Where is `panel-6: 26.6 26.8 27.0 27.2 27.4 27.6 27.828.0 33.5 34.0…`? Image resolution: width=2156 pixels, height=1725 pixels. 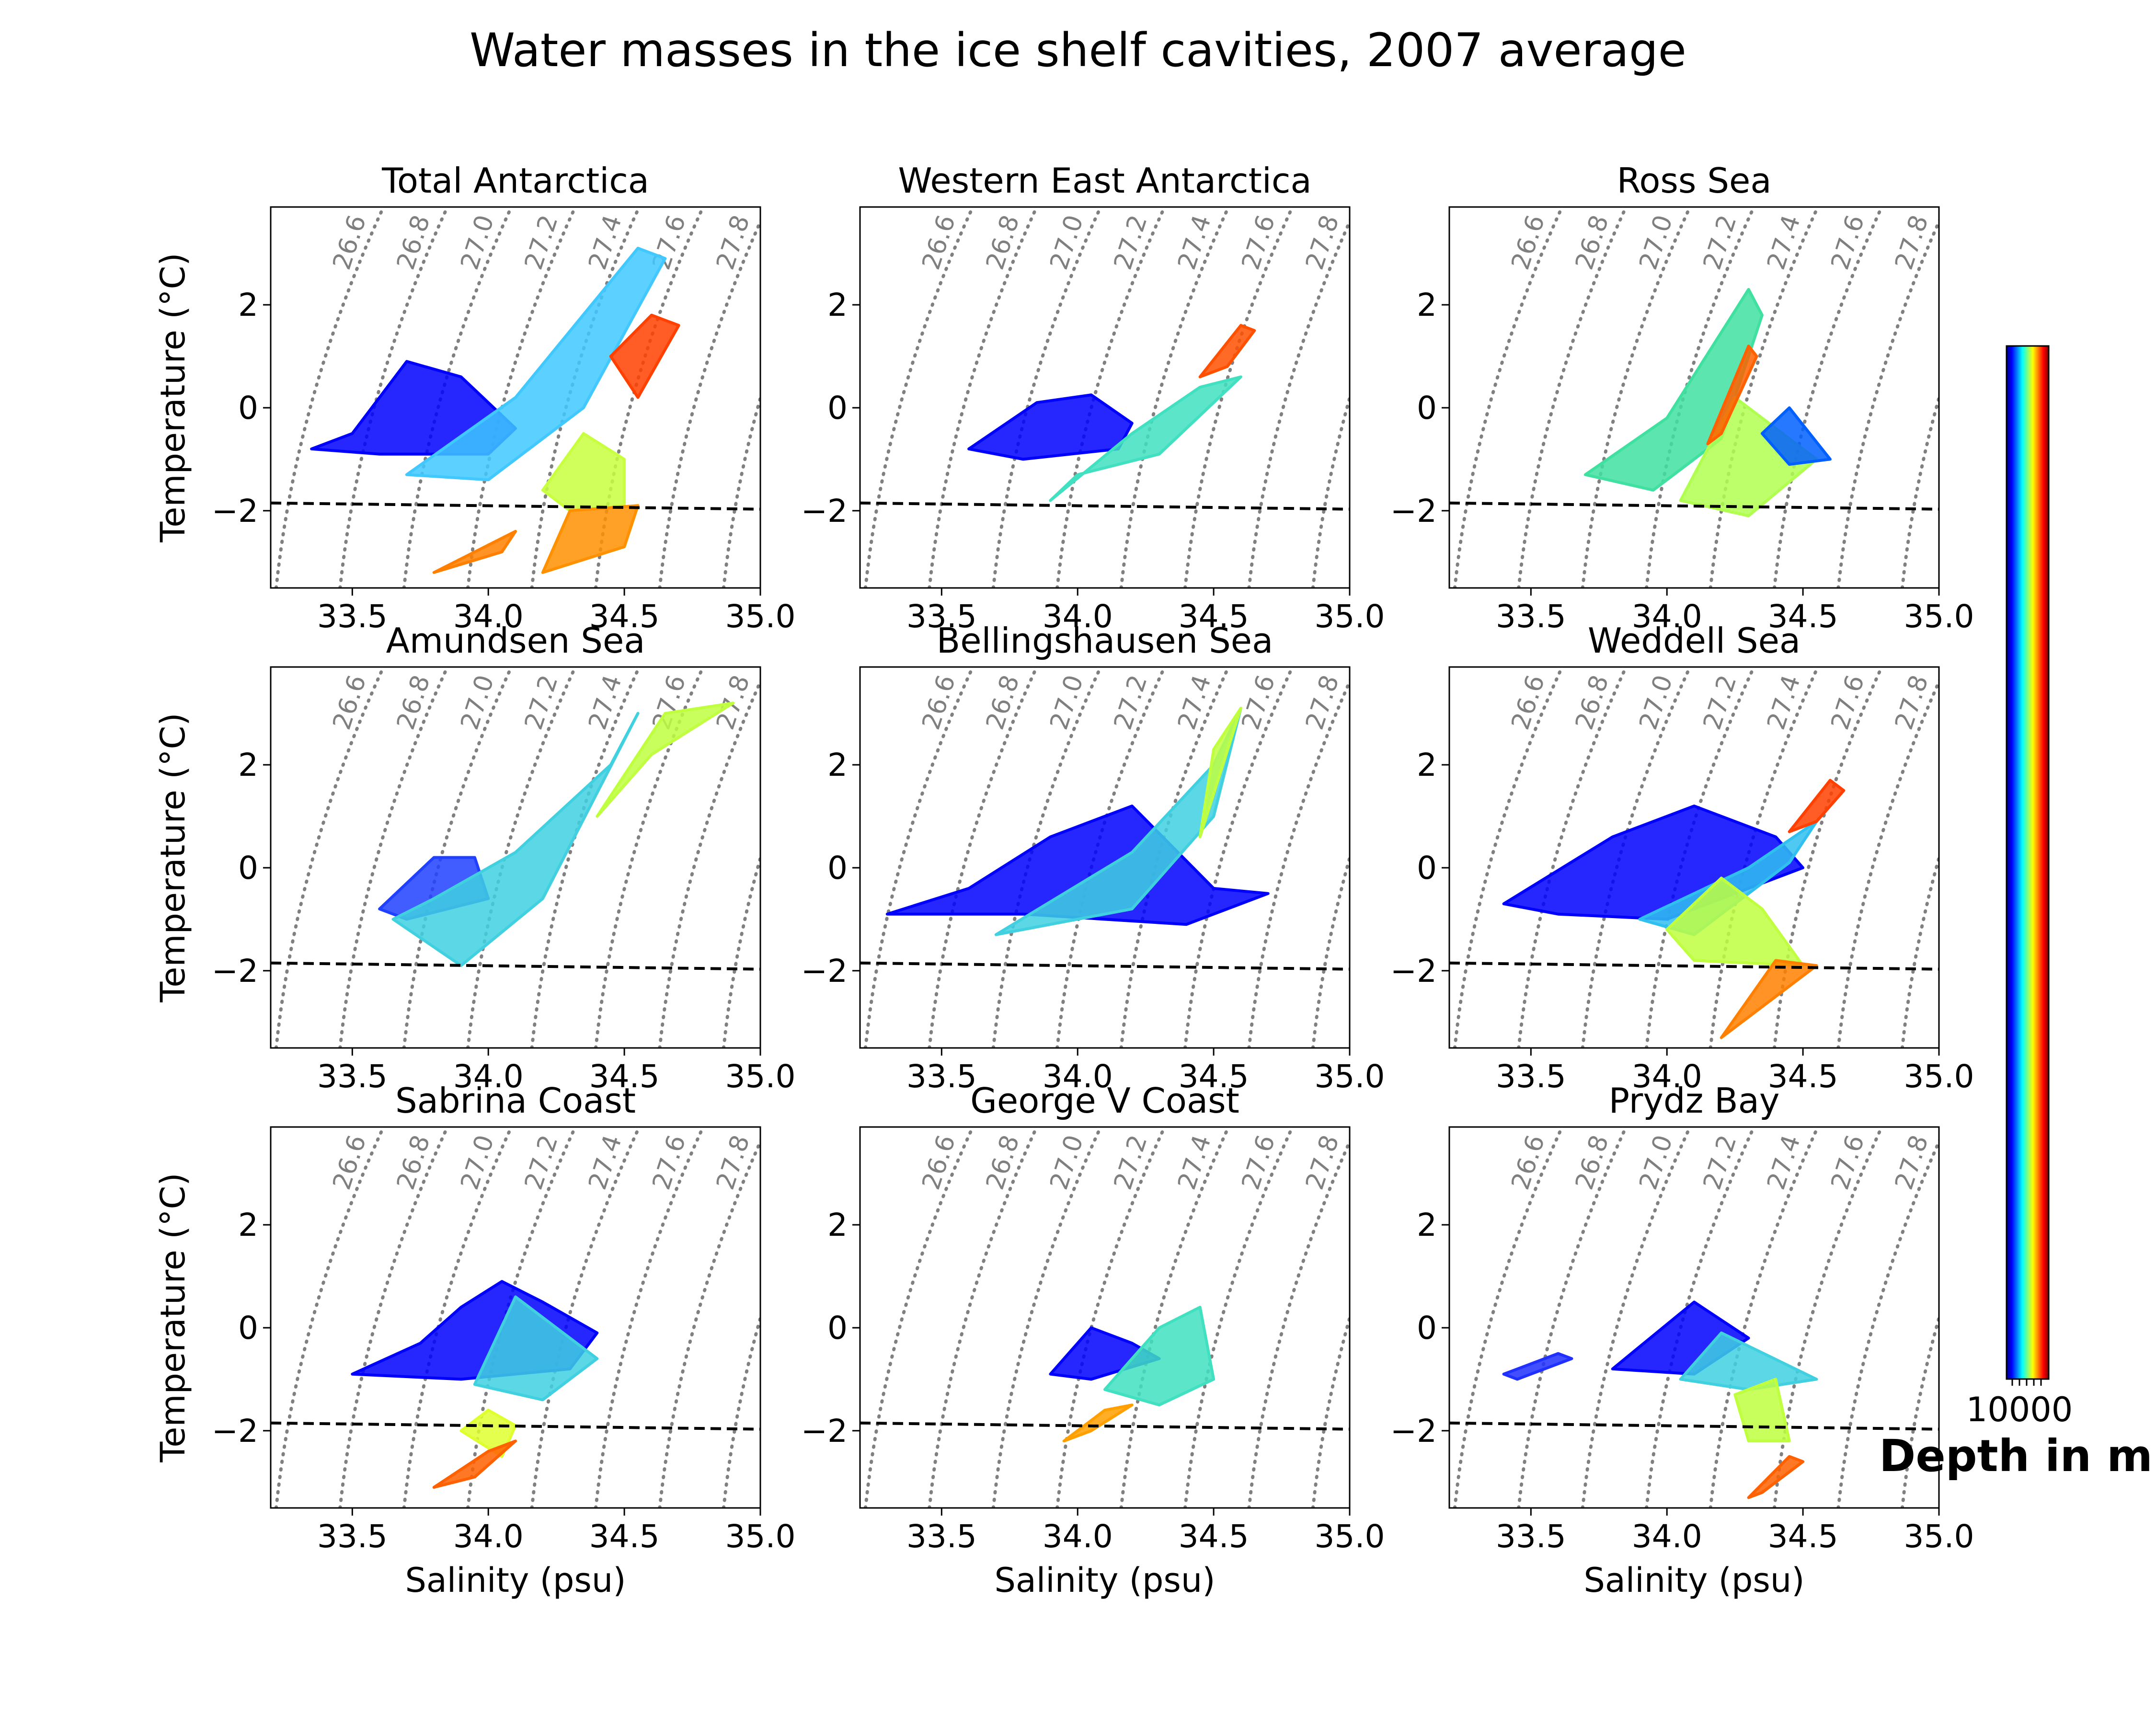 panel-6: 26.6 26.8 27.0 27.2 27.4 27.6 27.828.0 33.5 34.0… is located at coordinates (474, 1341).